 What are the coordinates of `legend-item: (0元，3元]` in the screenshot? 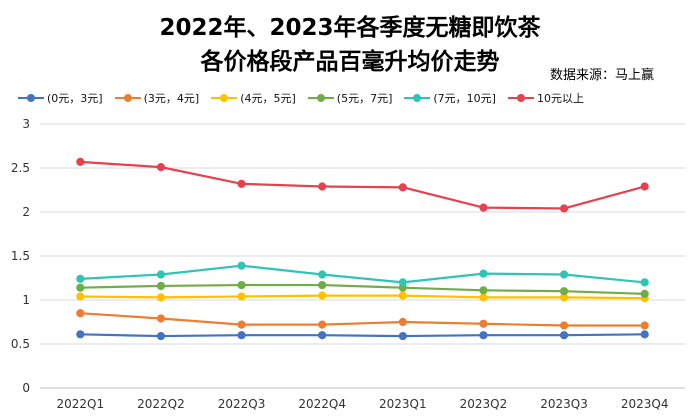 It's located at (60, 98).